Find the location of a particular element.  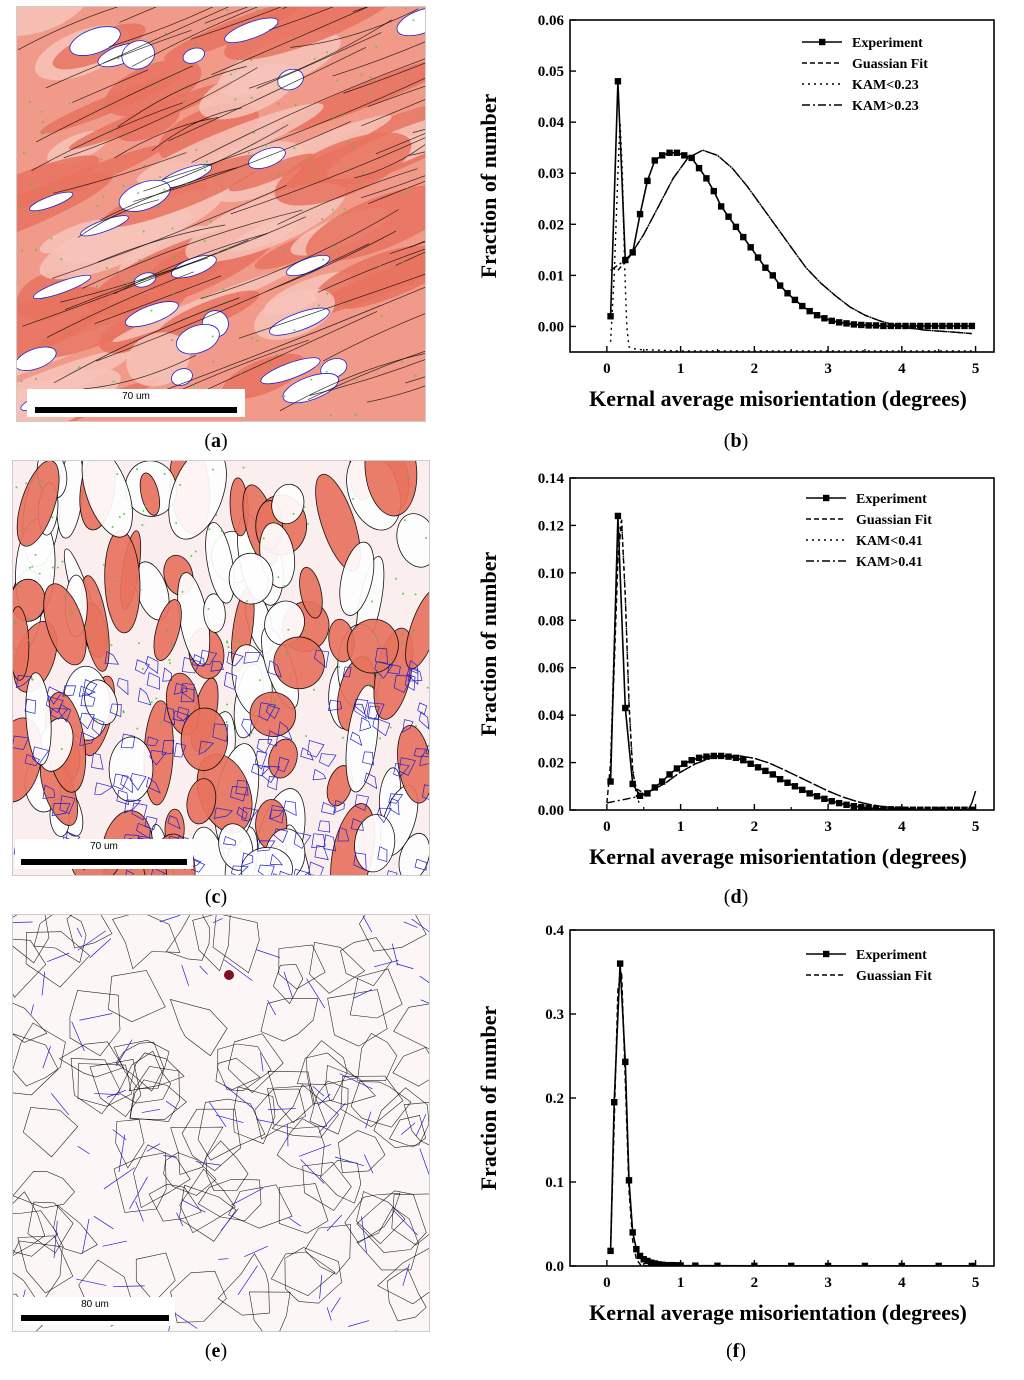

panel-label-a: (a) is located at coordinates (216, 441).